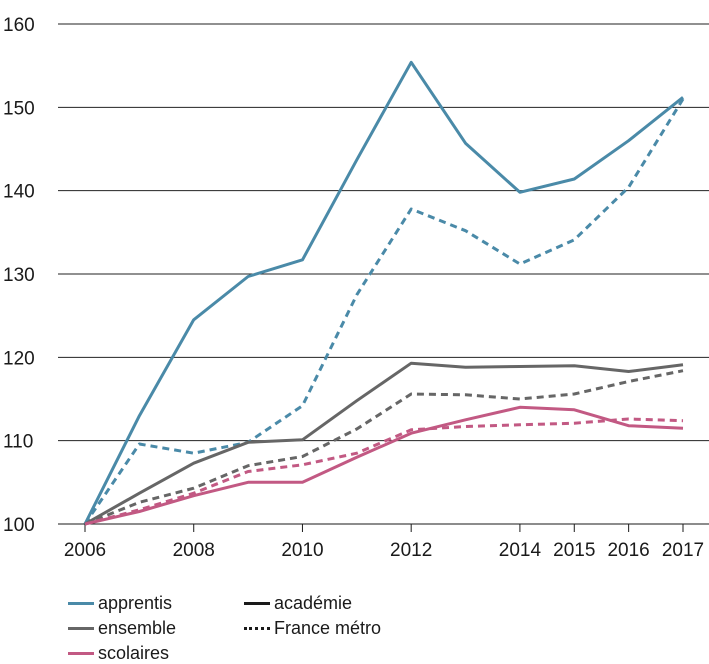 The image size is (709, 664). What do you see at coordinates (19, 108) in the screenshot?
I see `y-tick-label-150: 150` at bounding box center [19, 108].